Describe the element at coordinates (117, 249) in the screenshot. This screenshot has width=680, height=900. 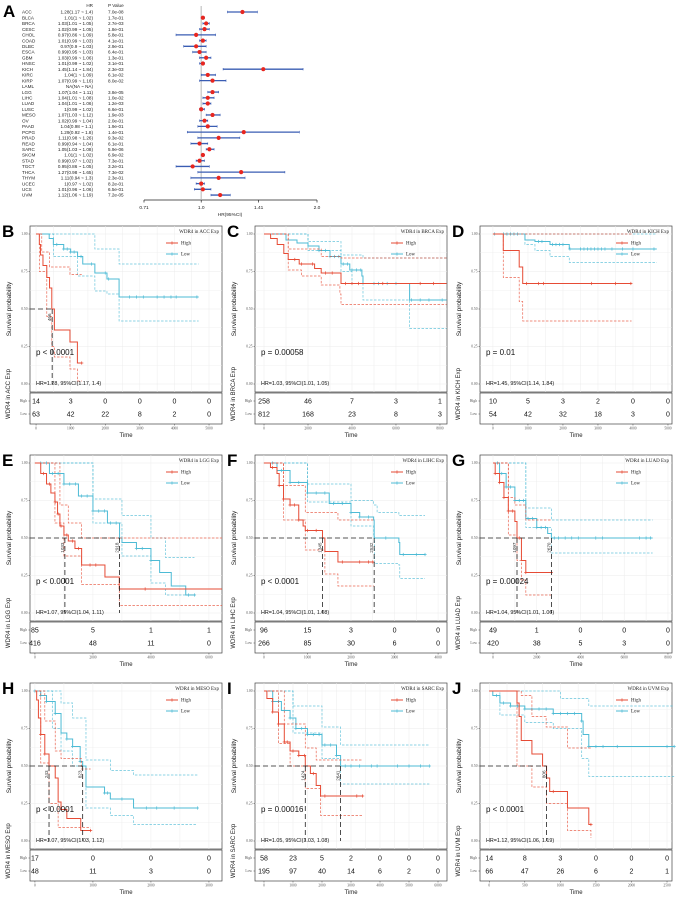
I see `low-ci-upper` at that location.